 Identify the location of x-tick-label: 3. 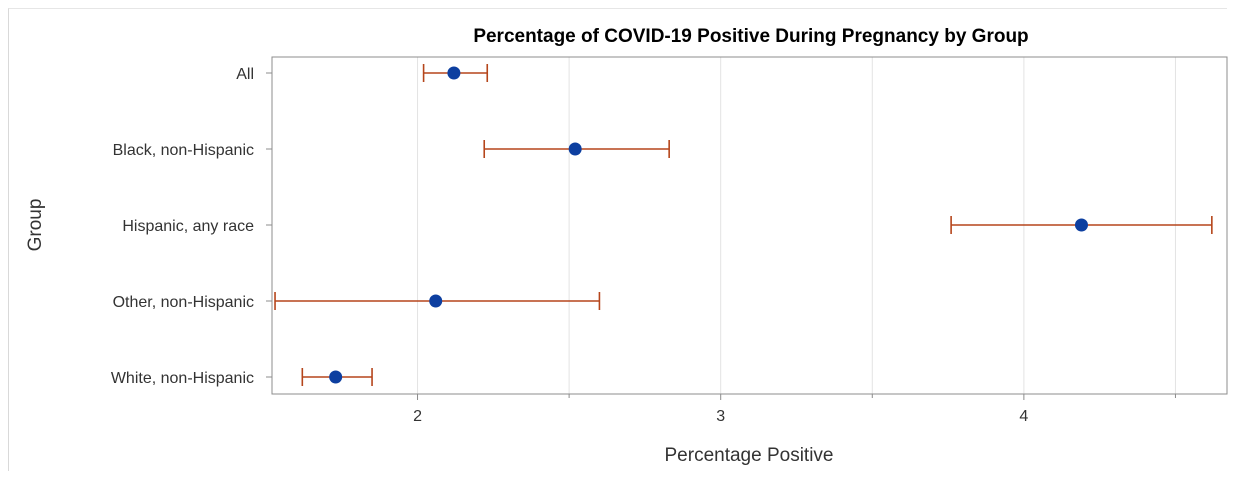
(720, 416).